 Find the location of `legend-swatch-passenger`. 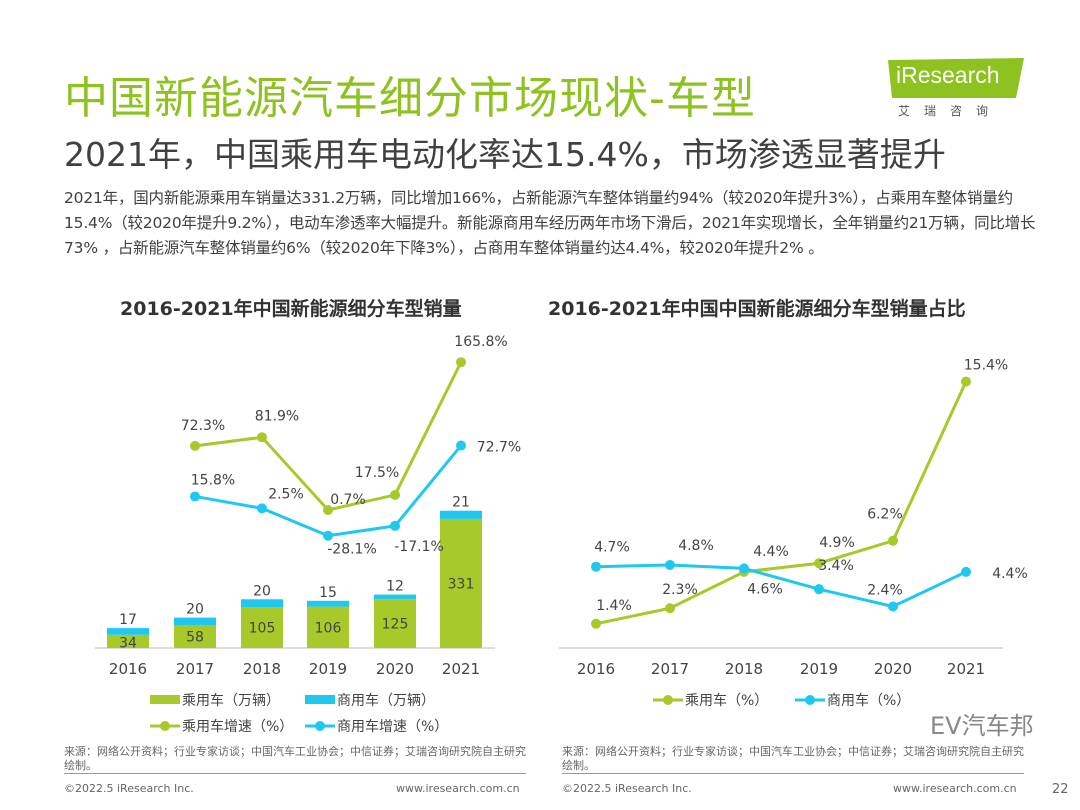

legend-swatch-passenger is located at coordinates (165, 699).